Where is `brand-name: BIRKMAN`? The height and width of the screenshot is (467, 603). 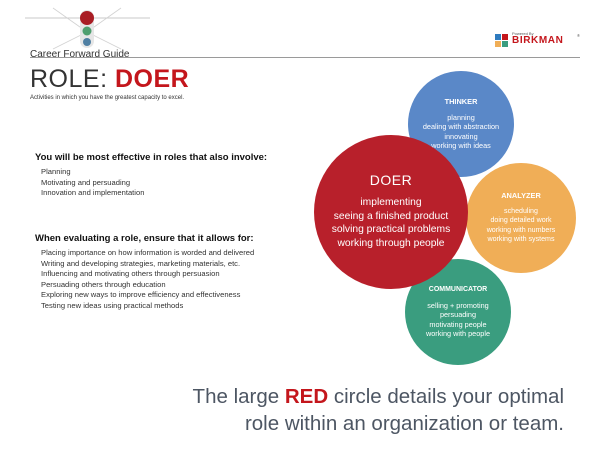
brand-name: BIRKMAN is located at coordinates (538, 40).